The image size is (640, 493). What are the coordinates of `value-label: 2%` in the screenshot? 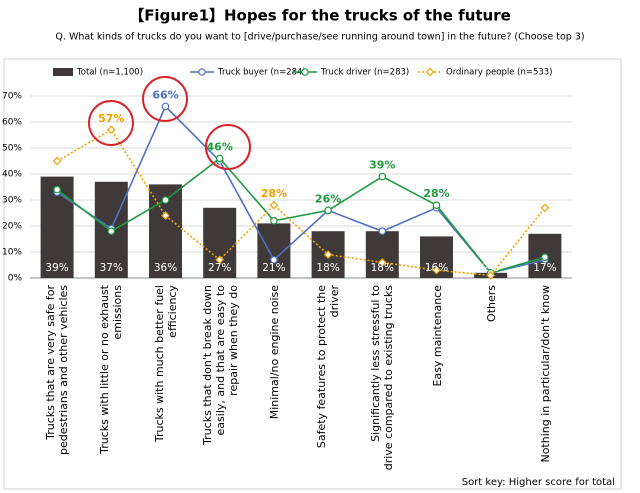 It's located at (490, 268).